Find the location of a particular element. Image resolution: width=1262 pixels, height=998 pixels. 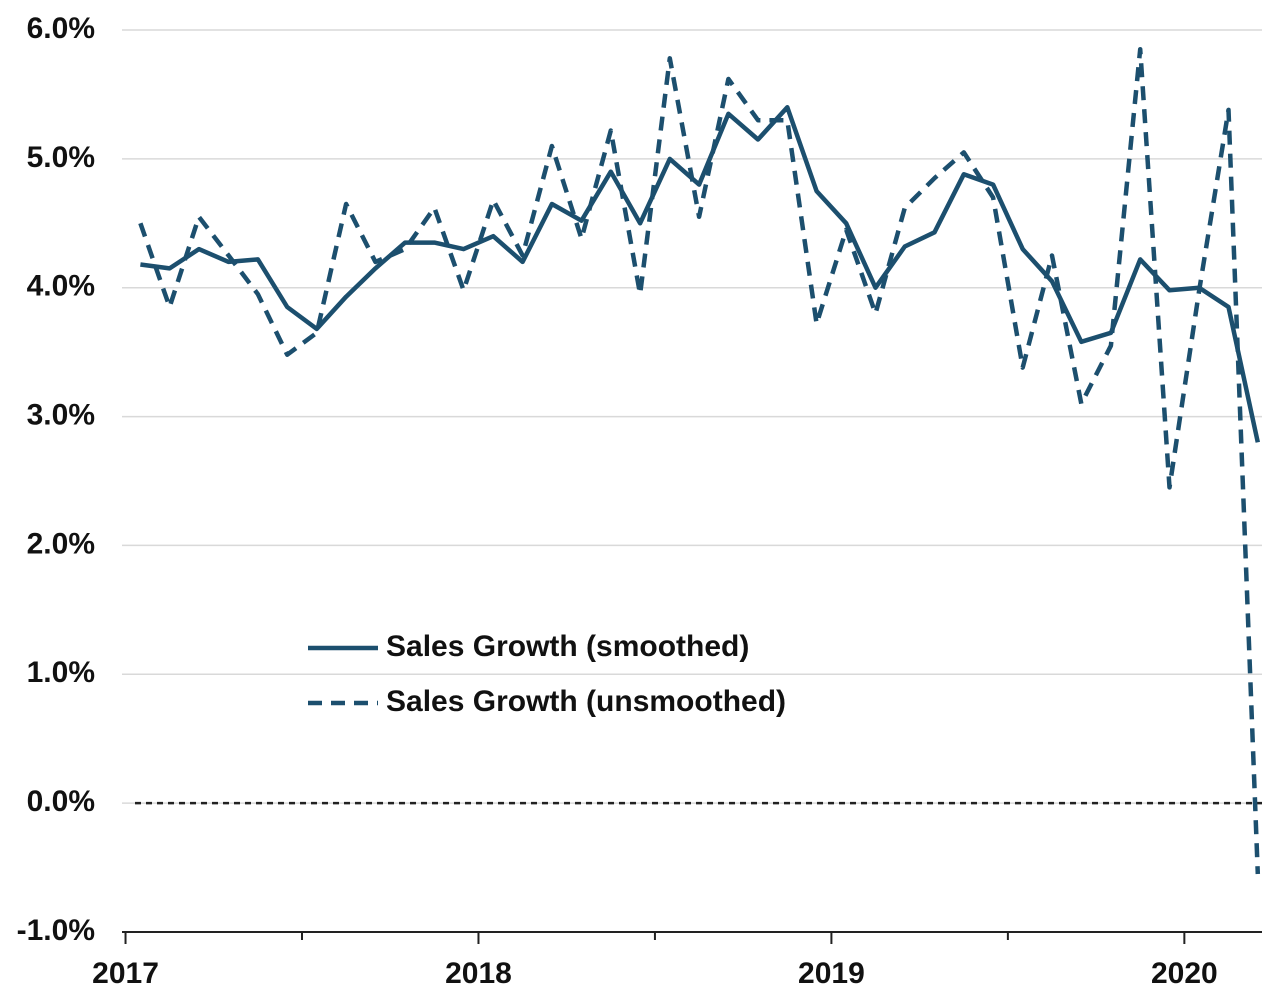

y-tick-label: 5.0% is located at coordinates (61, 157).